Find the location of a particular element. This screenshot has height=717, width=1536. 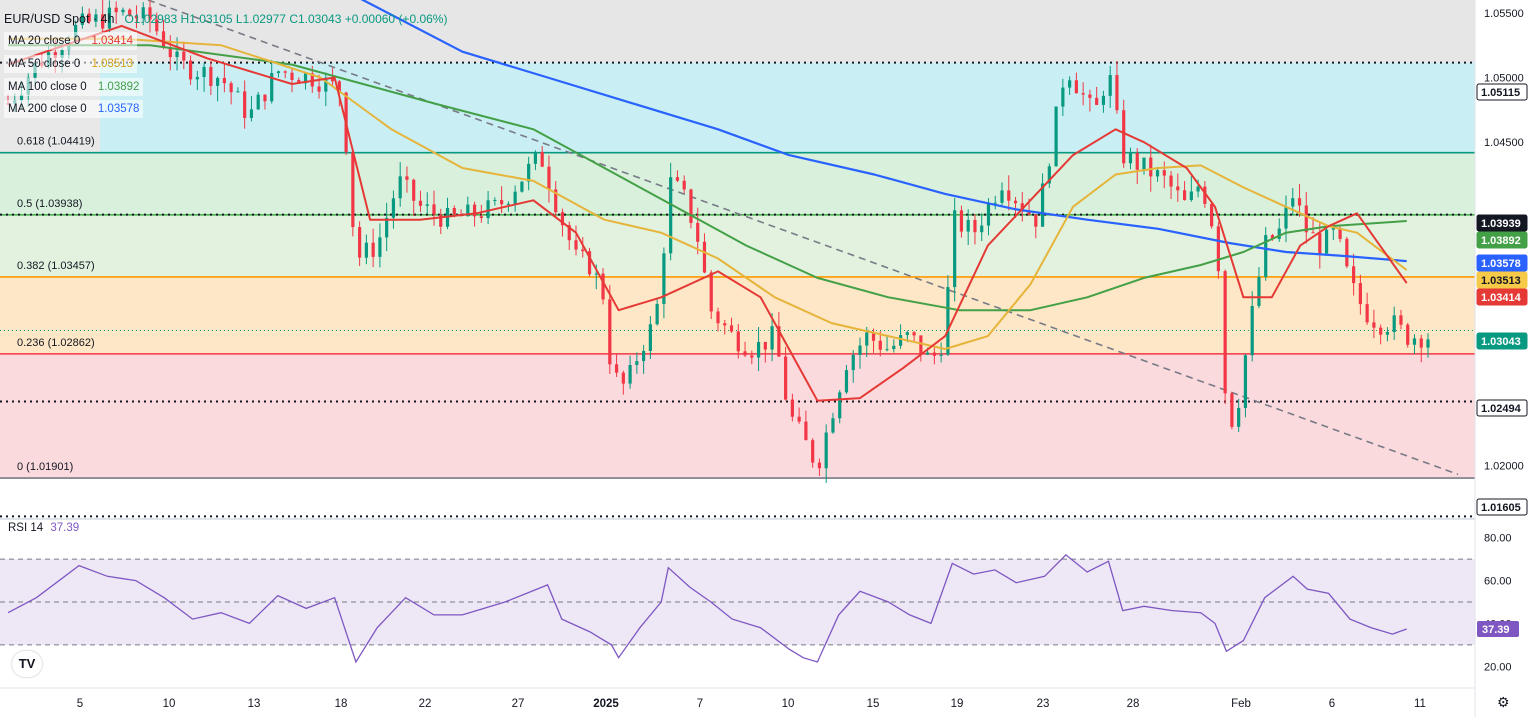

x-tick-label: 6 is located at coordinates (1332, 704).